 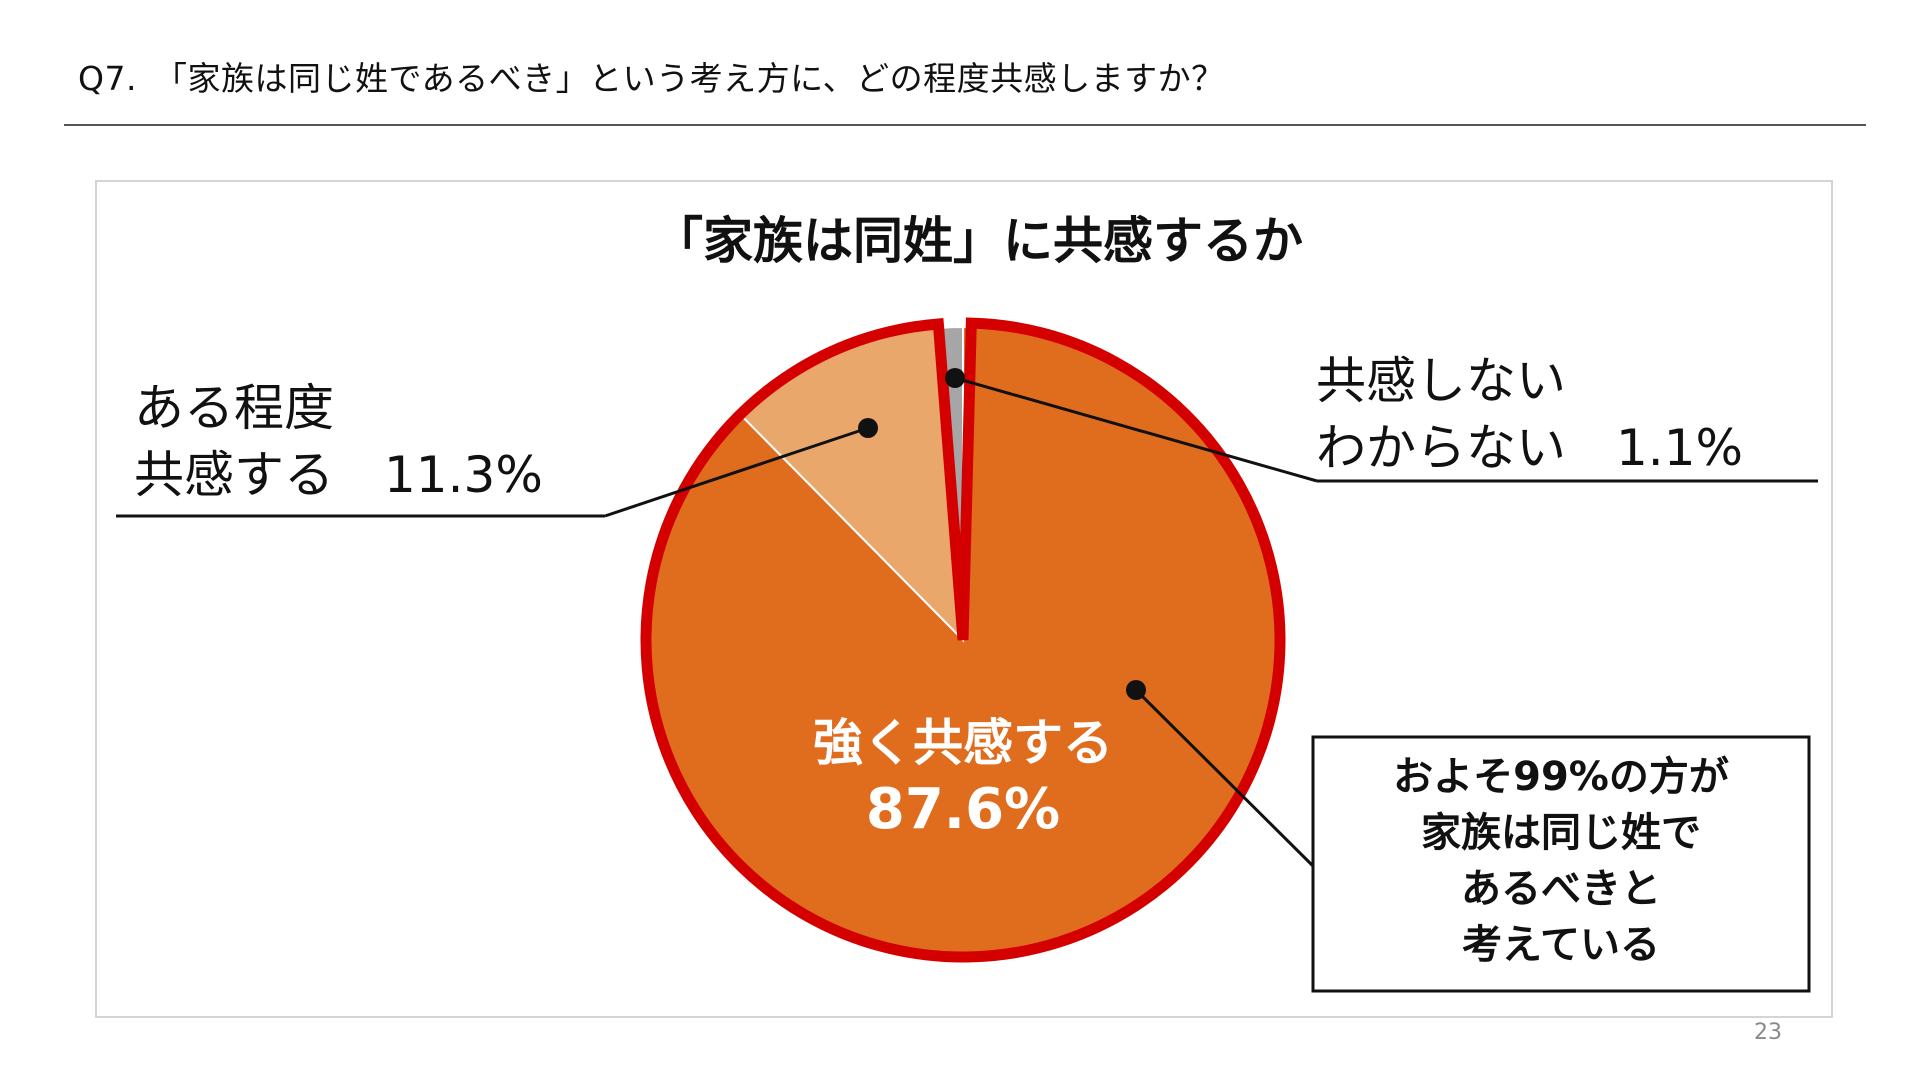 I want to click on callout-line-2: 家族は同じ姓で, so click(x=1561, y=833).